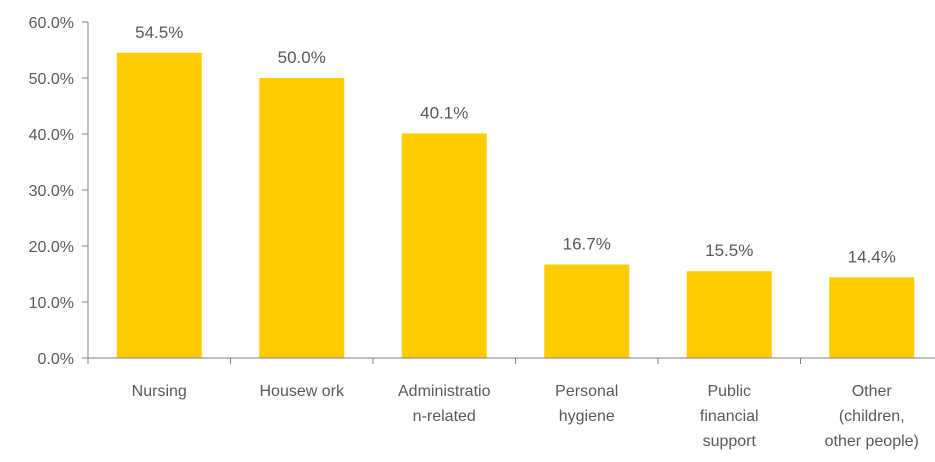 The width and height of the screenshot is (935, 462). What do you see at coordinates (444, 404) in the screenshot?
I see `category-label: Administratio n-related` at bounding box center [444, 404].